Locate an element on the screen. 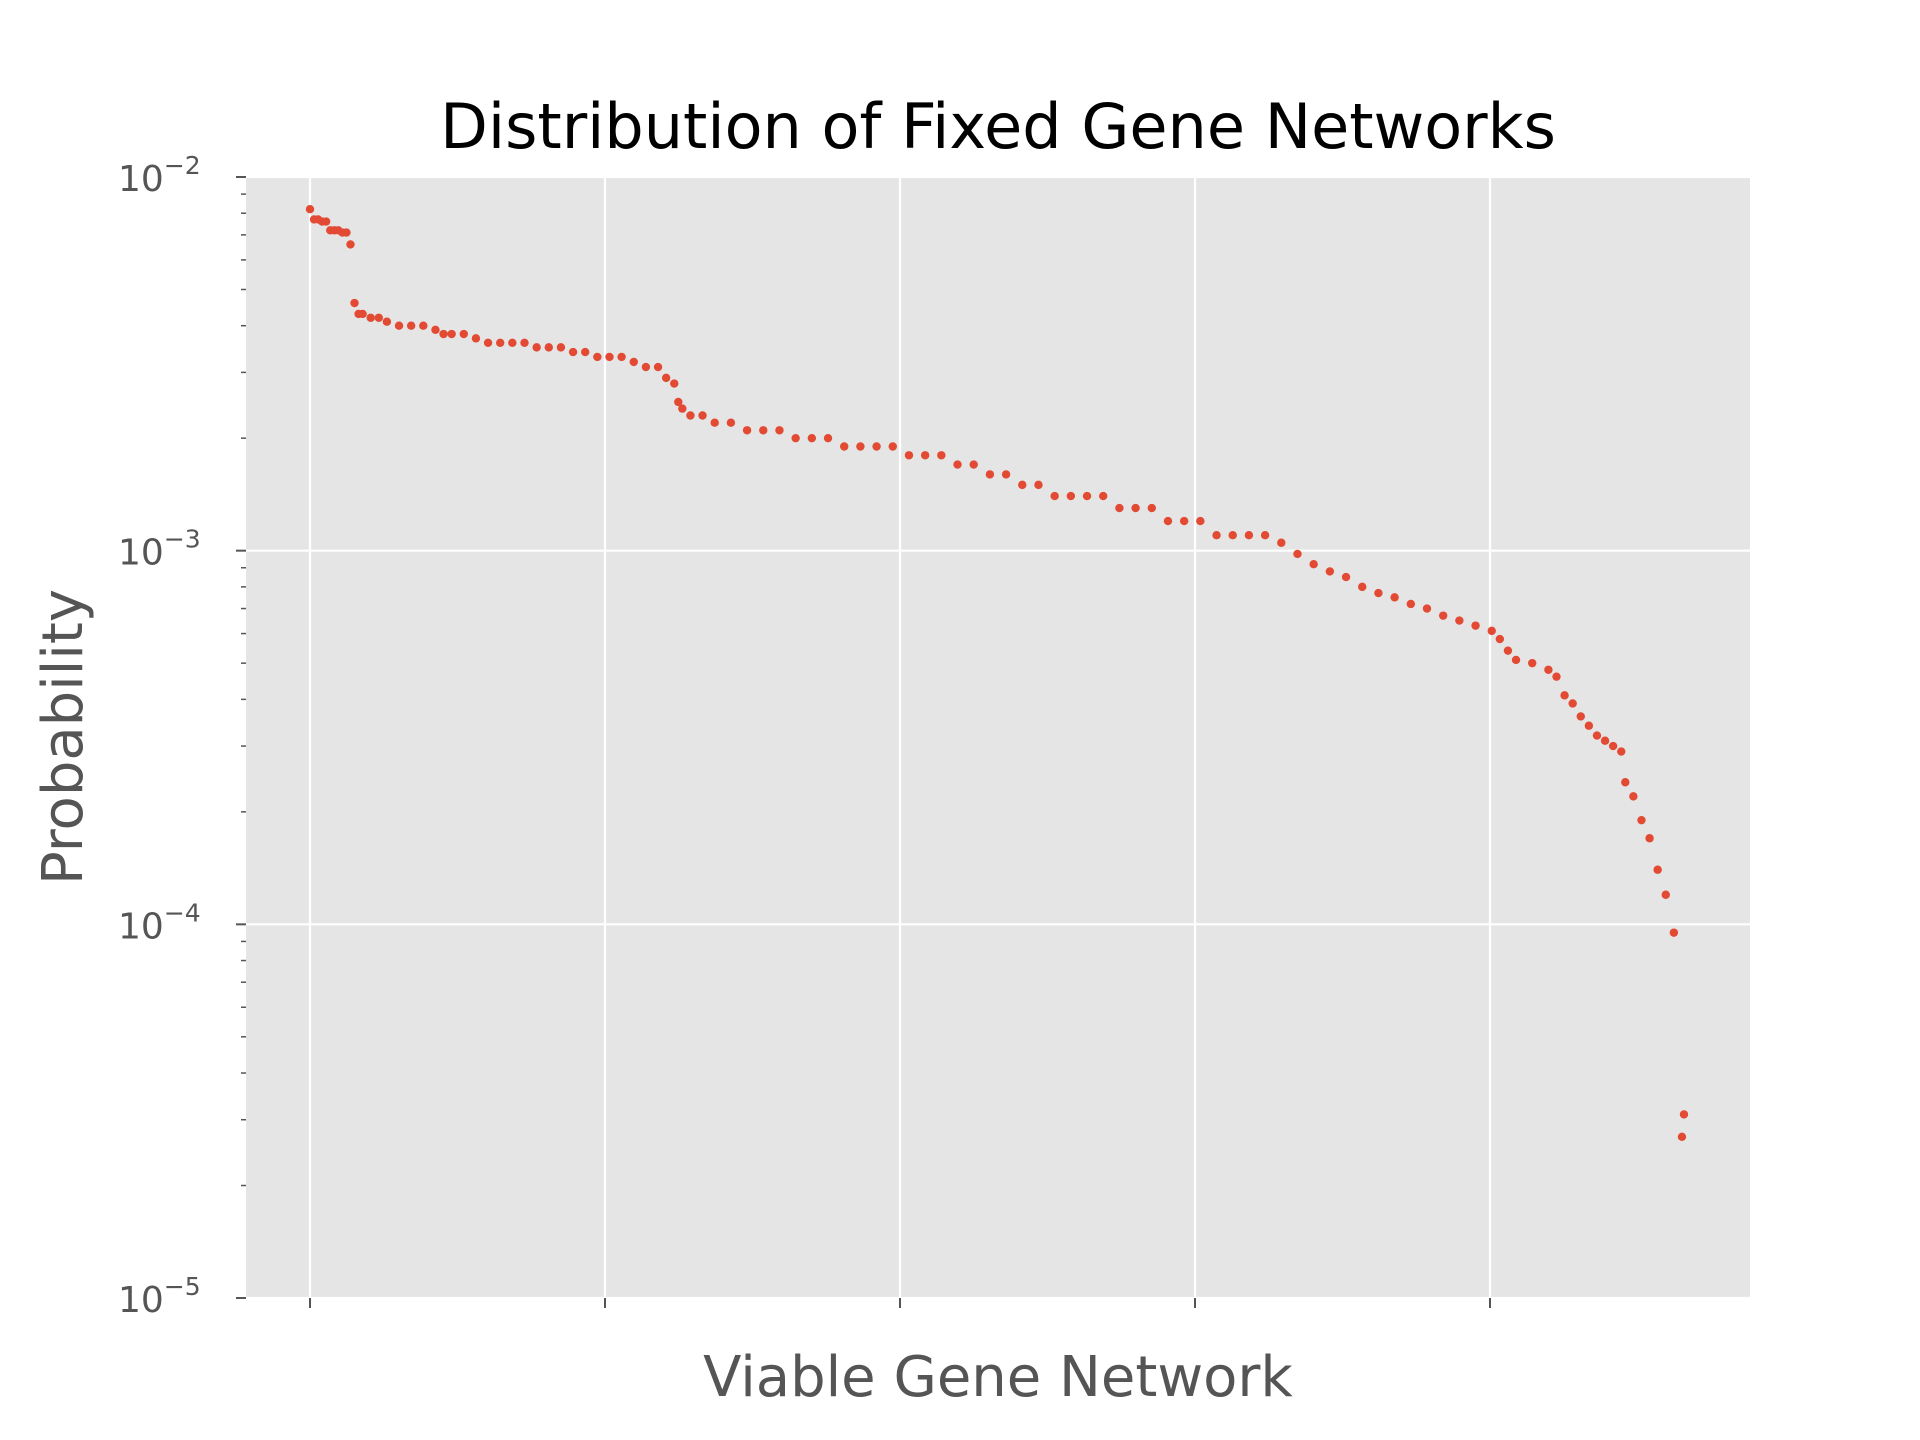 The height and width of the screenshot is (1440, 1920). y-tick-label: 10⁻⁴ is located at coordinates (159, 922).